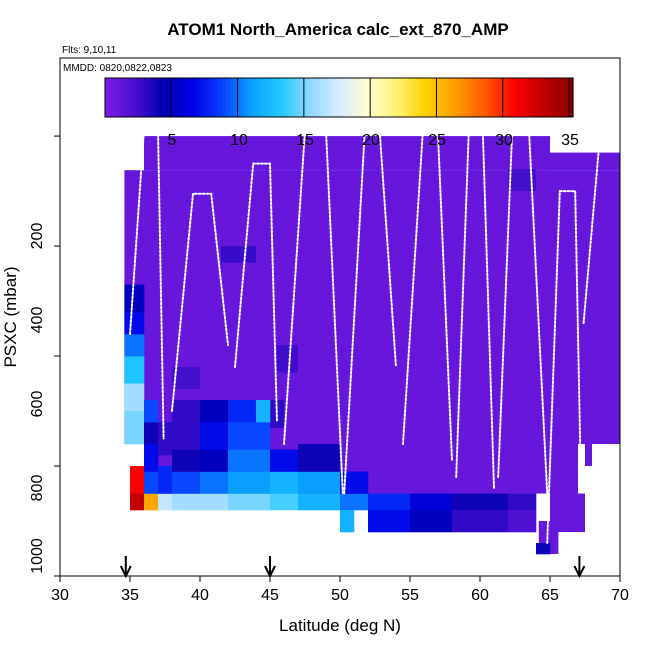  I want to click on colorbar-tick-label: 5, so click(172, 140).